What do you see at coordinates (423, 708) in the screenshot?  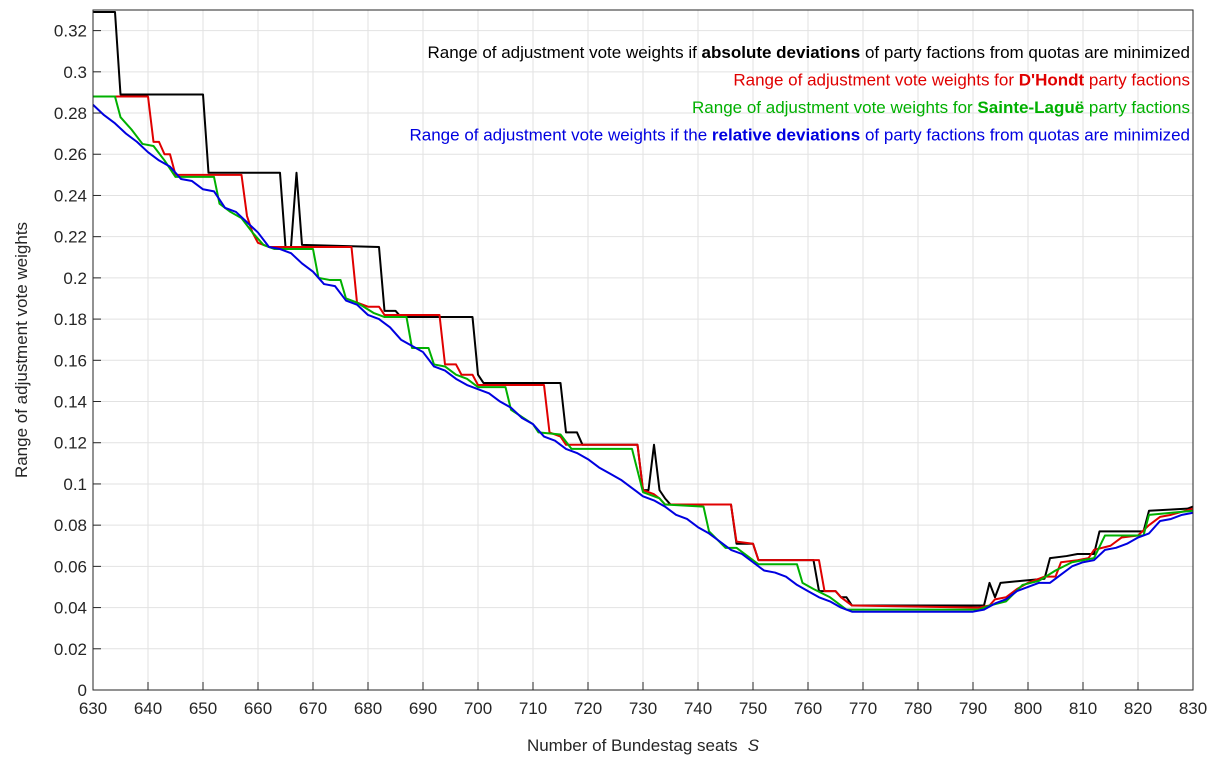 I see `x-tick-label: 690` at bounding box center [423, 708].